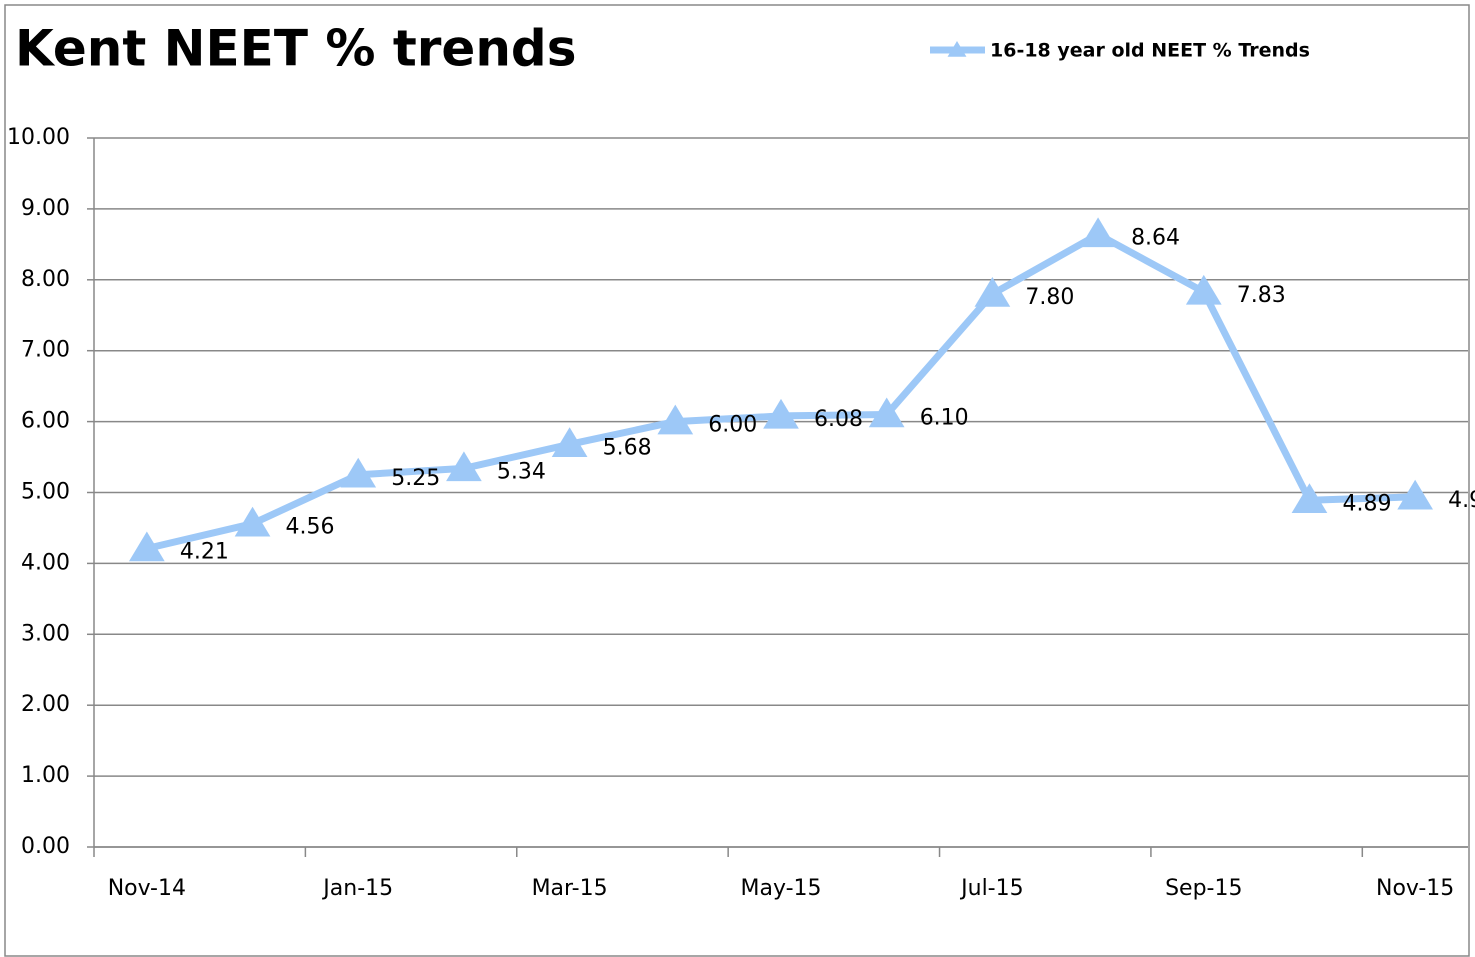 The width and height of the screenshot is (1475, 957). I want to click on y-tick-label: 10.00, so click(38, 137).